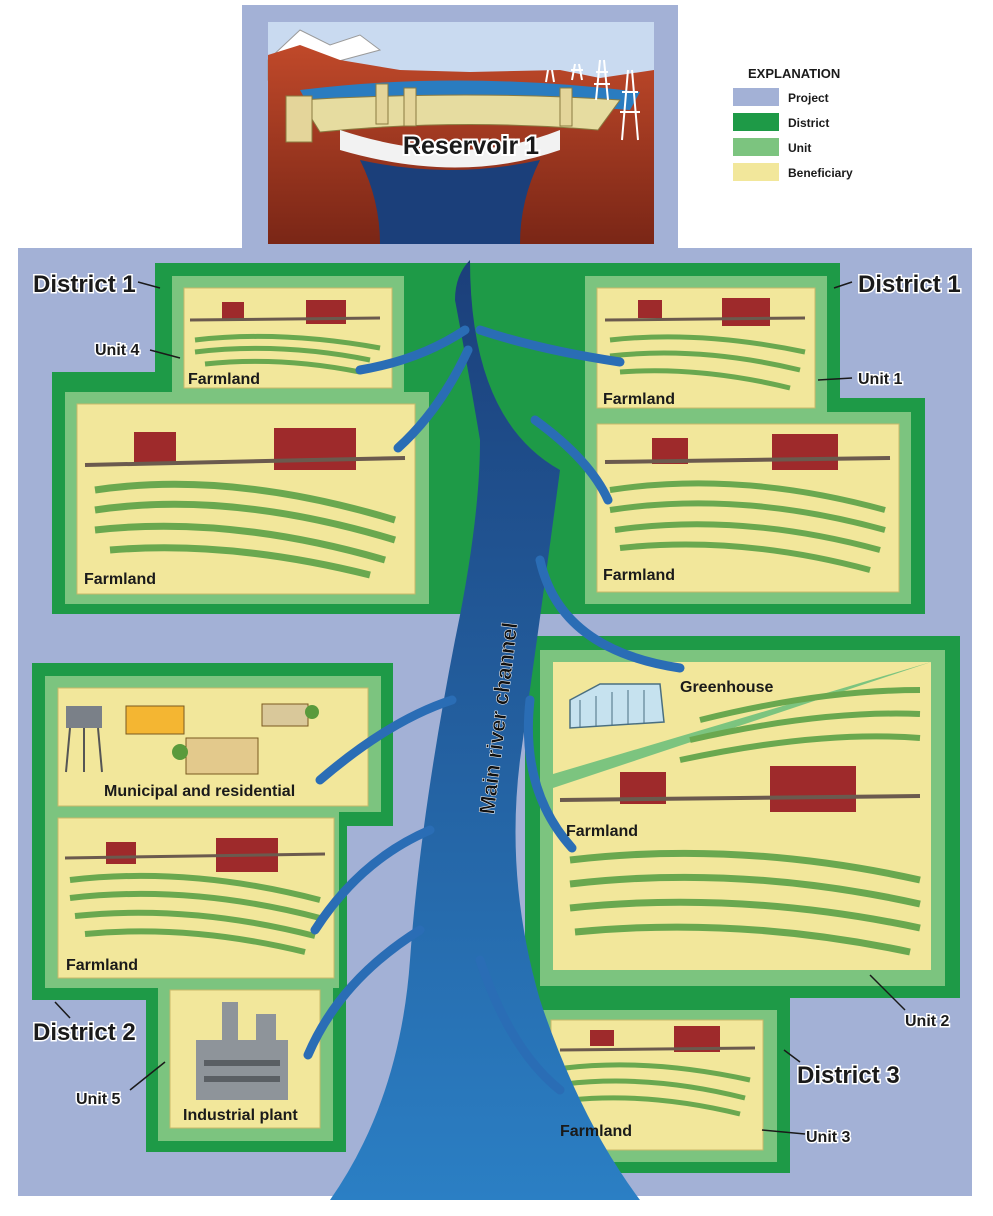  What do you see at coordinates (808, 123) in the screenshot?
I see `legend-label-district: District` at bounding box center [808, 123].